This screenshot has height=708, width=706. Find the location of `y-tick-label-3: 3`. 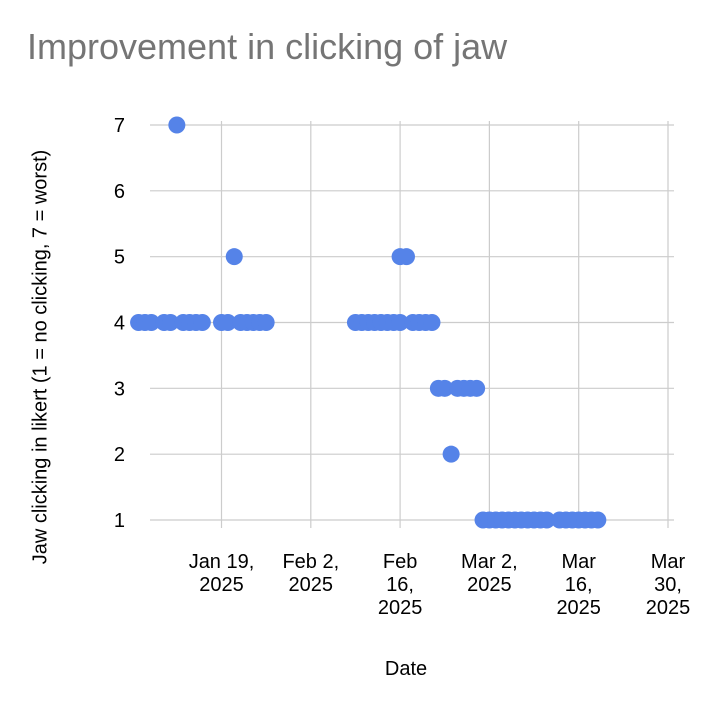

y-tick-label-3: 3 is located at coordinates (119, 389).